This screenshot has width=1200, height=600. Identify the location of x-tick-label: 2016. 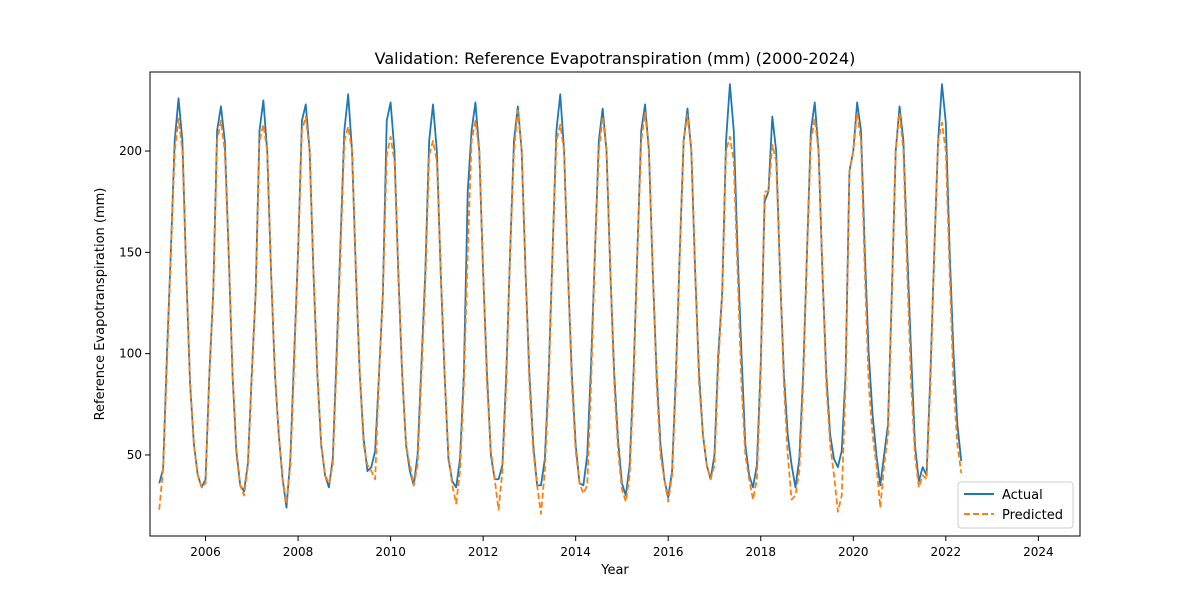
(668, 552).